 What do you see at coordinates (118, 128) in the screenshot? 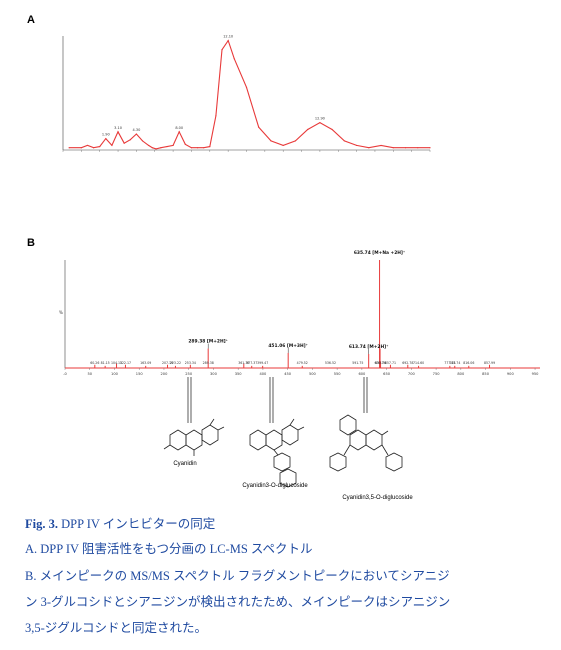
I see `peak-label: 3.10` at bounding box center [118, 128].